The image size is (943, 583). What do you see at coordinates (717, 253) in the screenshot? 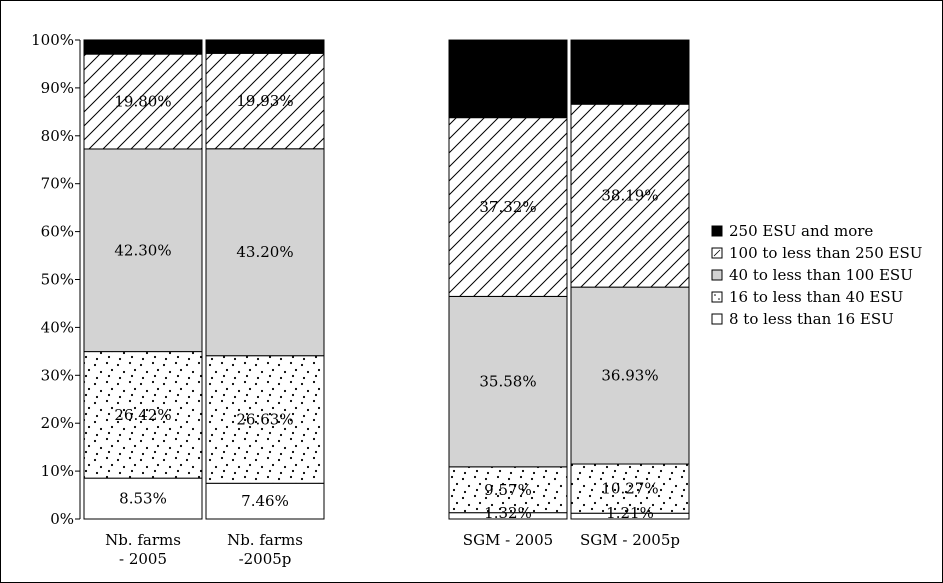
I see `legend-swatch-hatch` at bounding box center [717, 253].